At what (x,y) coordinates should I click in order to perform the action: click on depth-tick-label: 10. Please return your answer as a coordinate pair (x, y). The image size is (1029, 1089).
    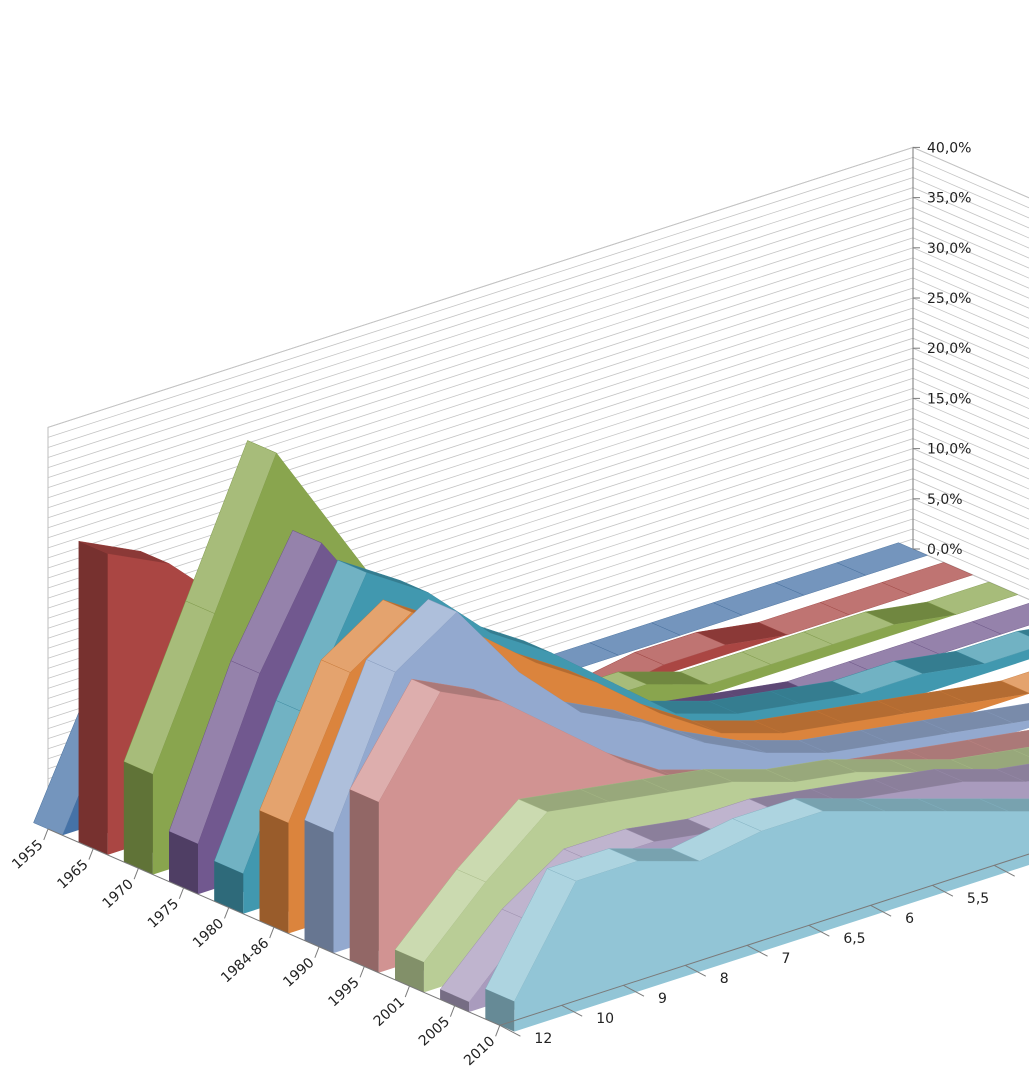
    Looking at the image, I should click on (605, 1019).